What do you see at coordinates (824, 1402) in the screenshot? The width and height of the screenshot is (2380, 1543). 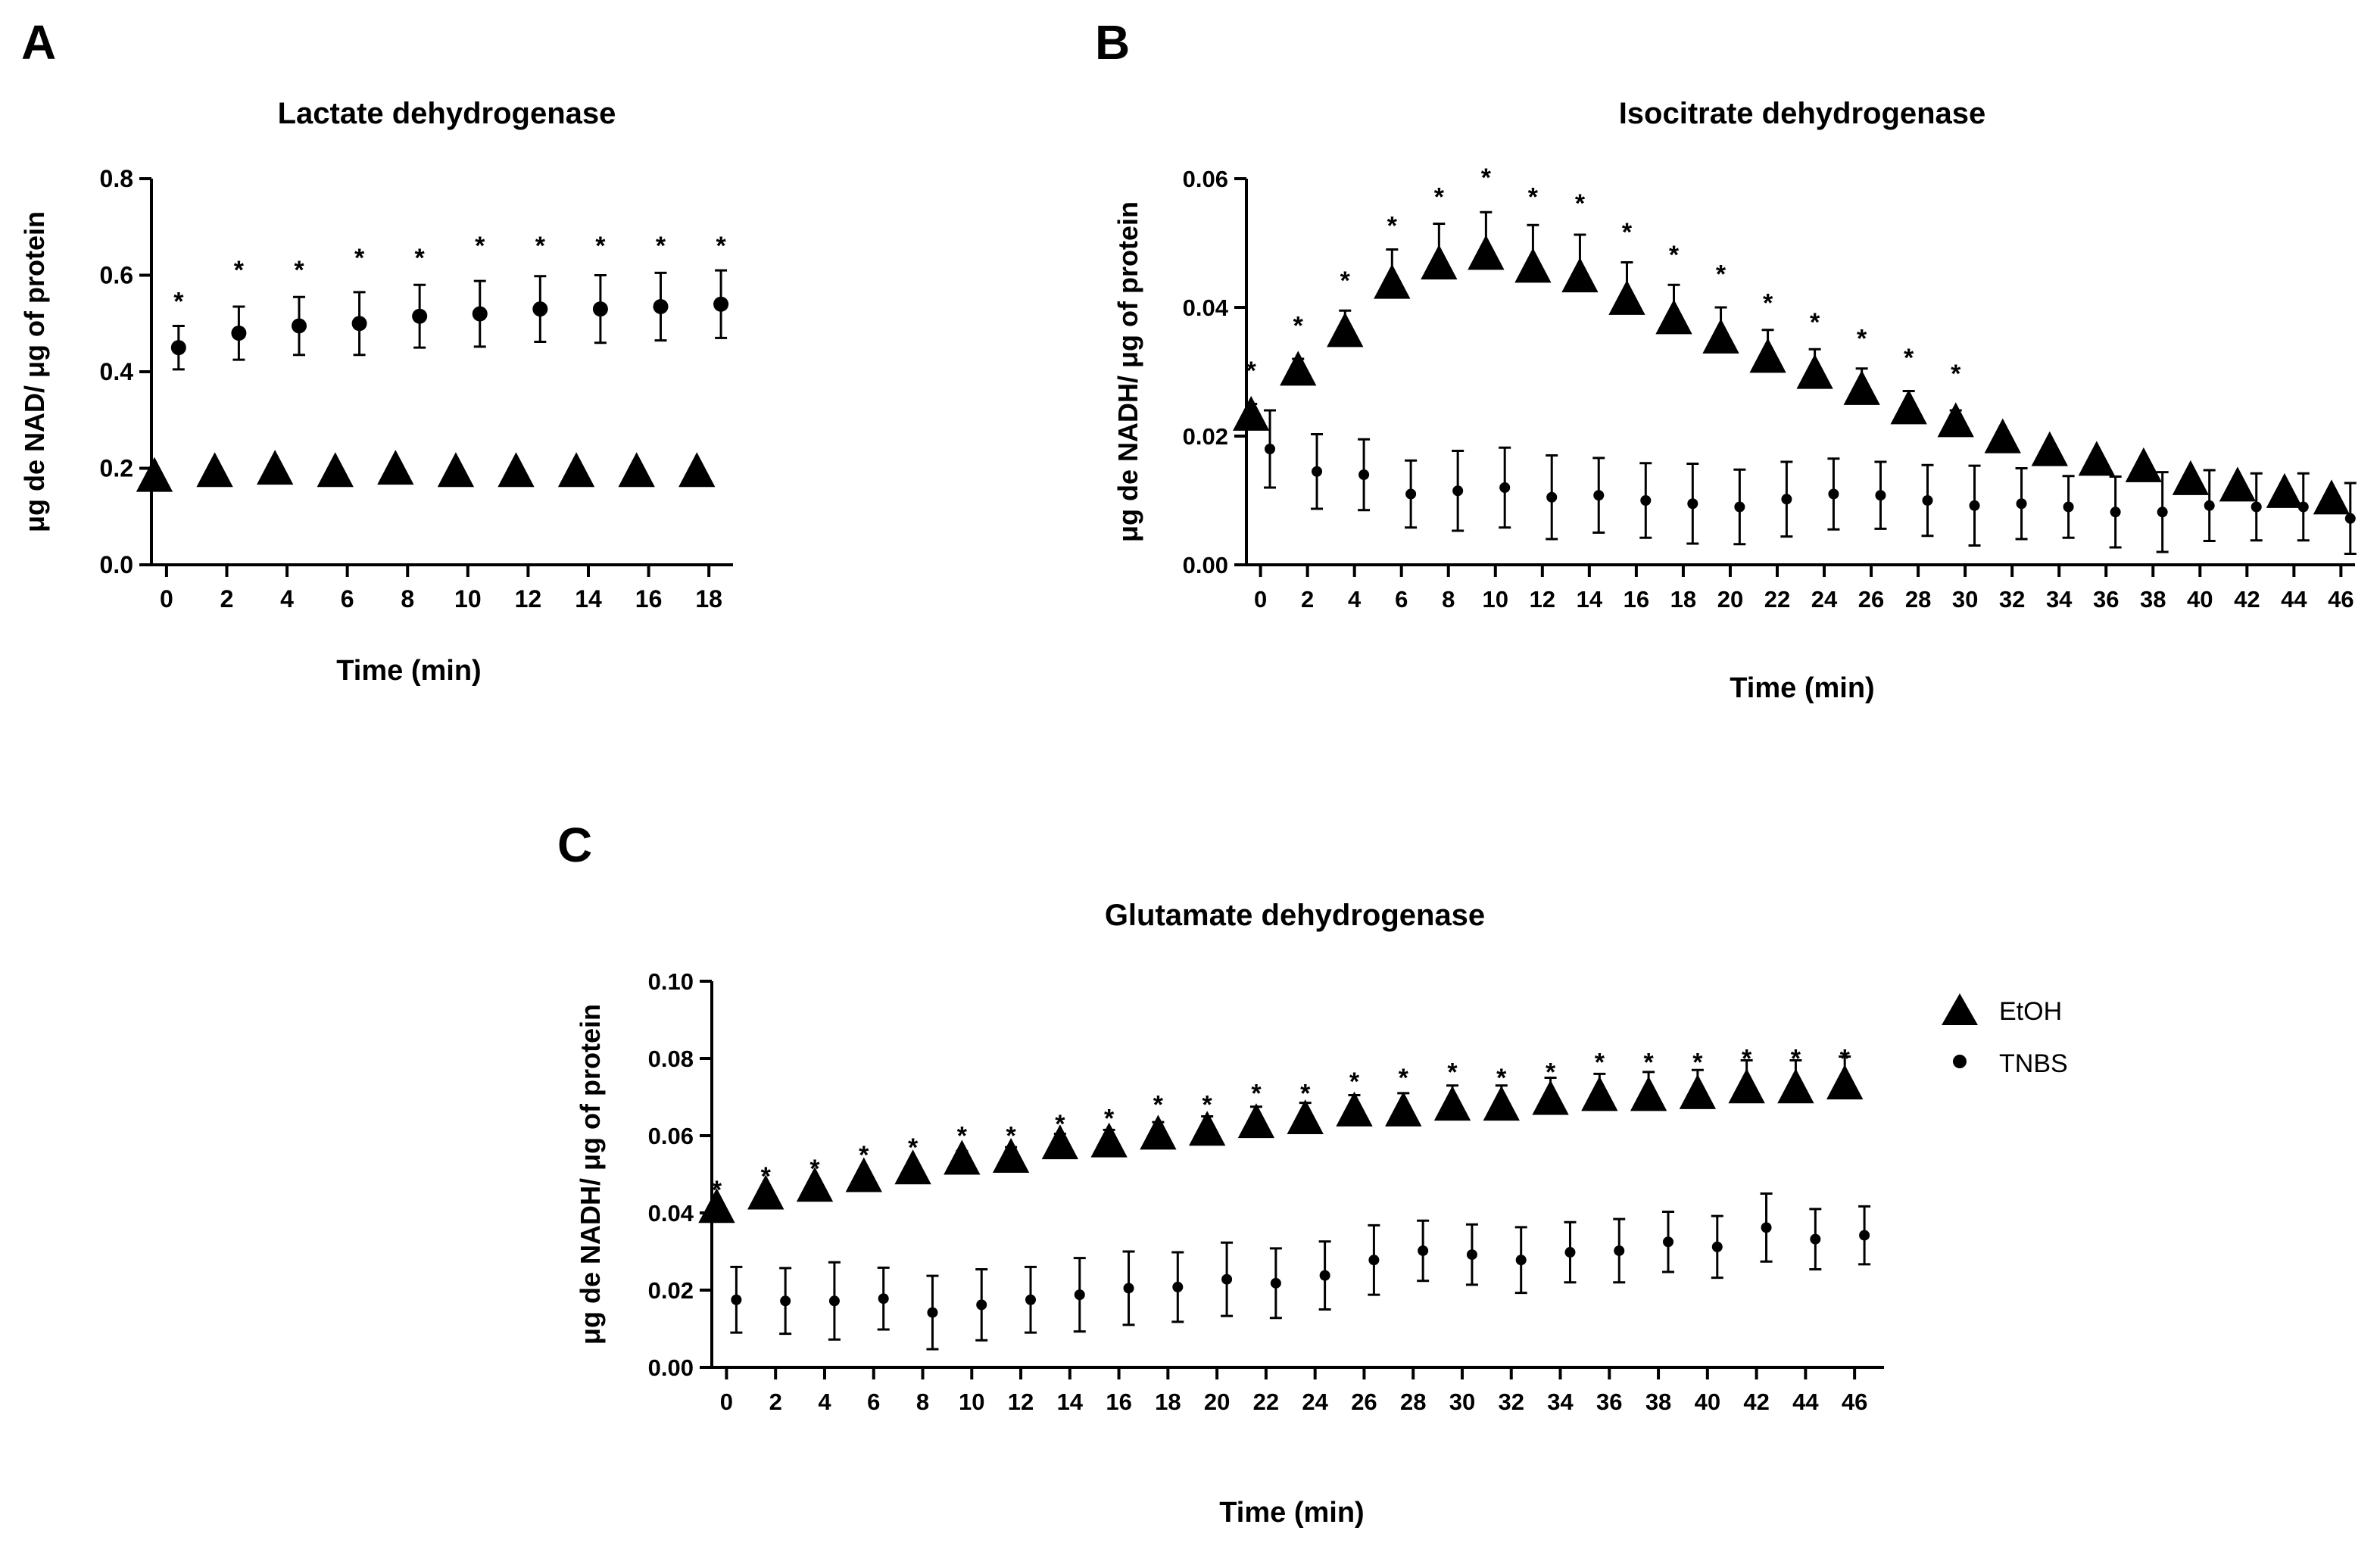 I see `x-tick-label-c: 4` at bounding box center [824, 1402].